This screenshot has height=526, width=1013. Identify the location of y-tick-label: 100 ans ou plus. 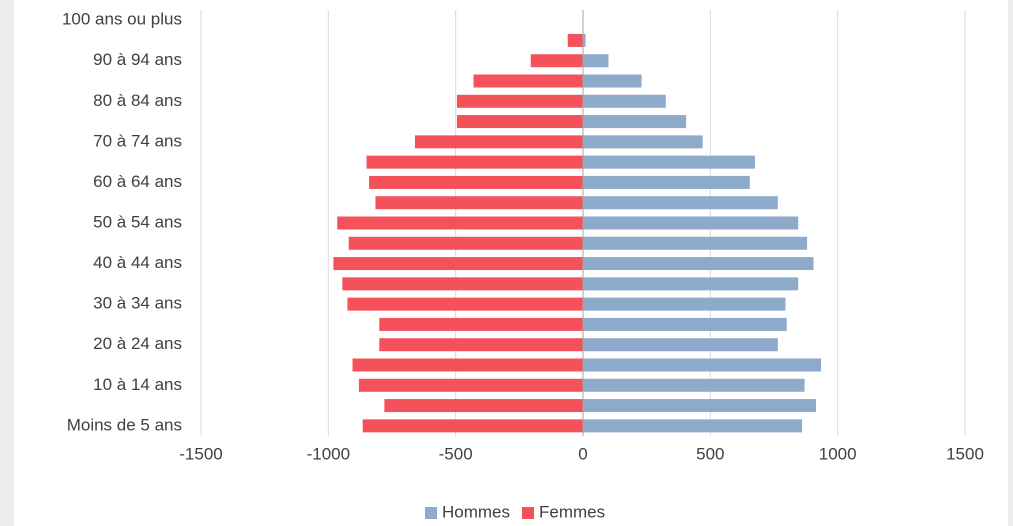
(122, 19).